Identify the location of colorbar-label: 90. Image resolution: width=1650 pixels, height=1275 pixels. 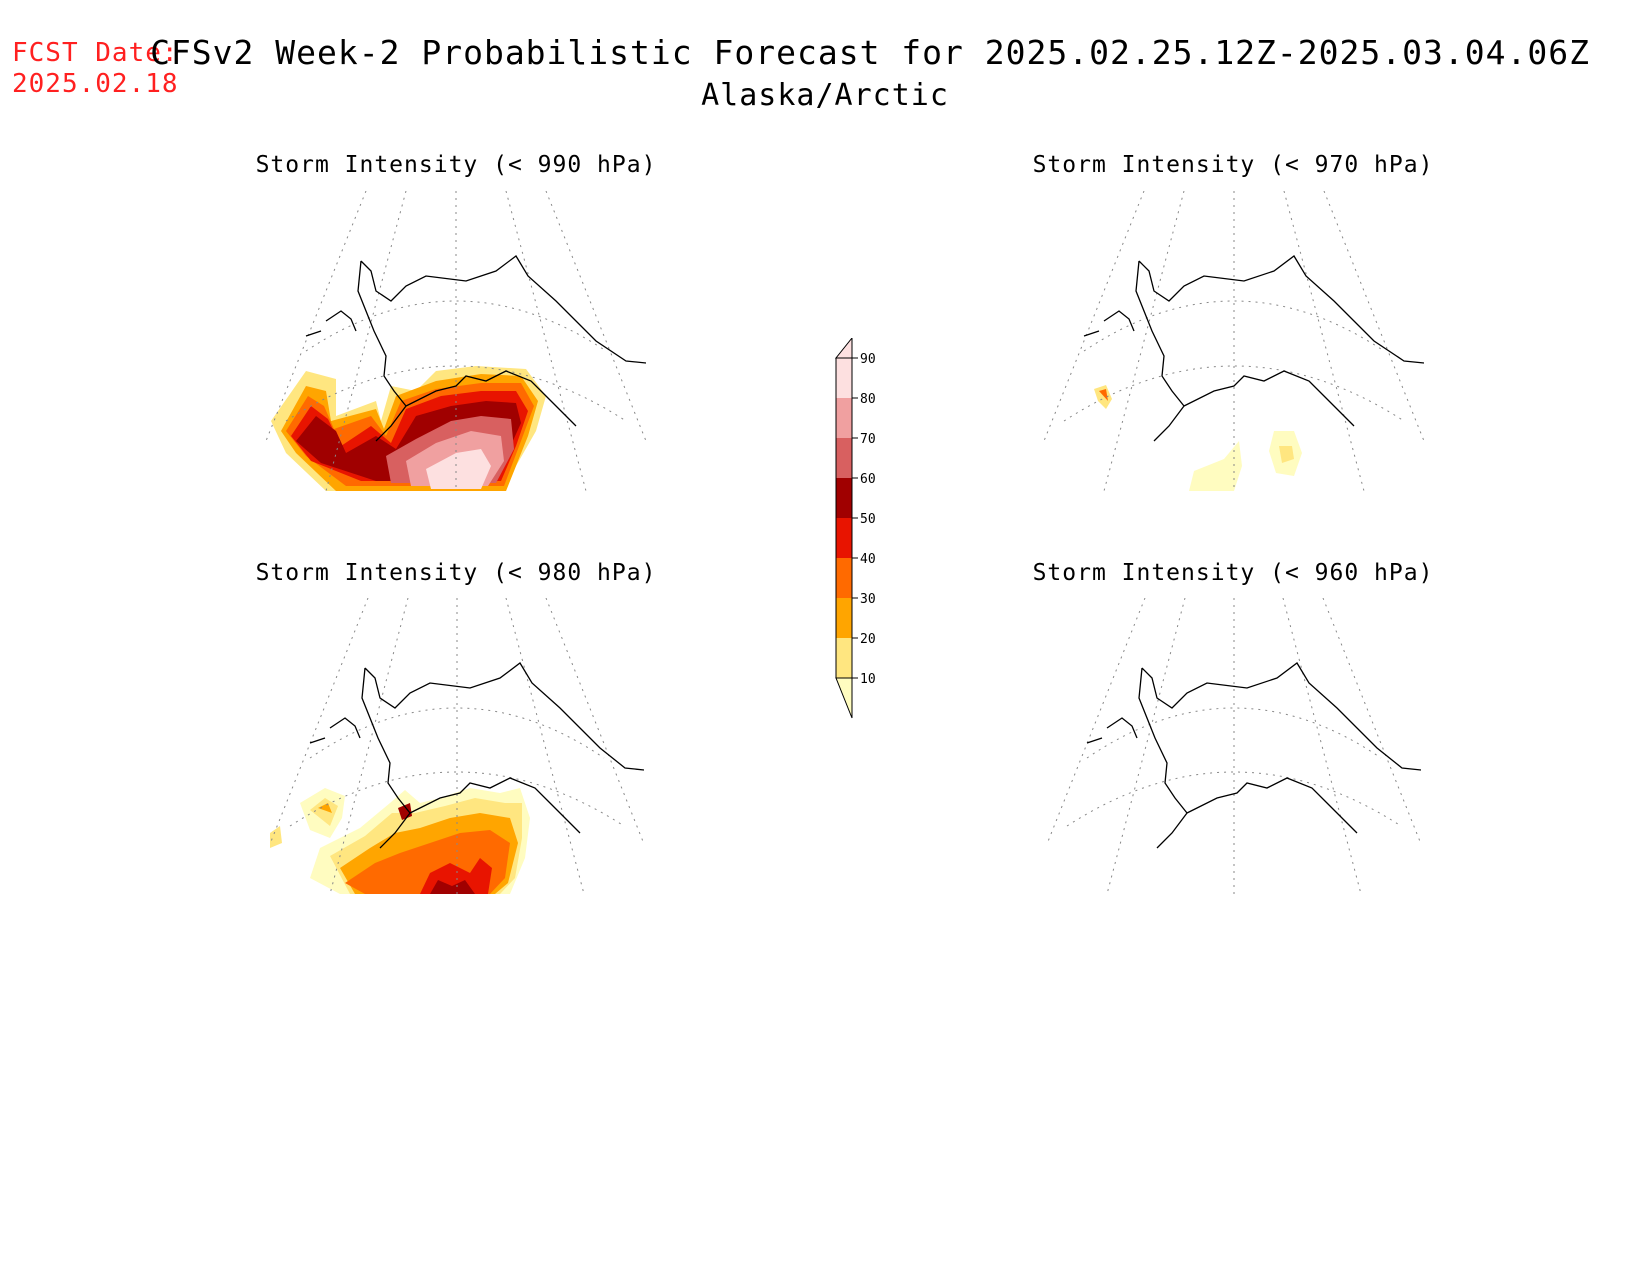
(868, 359).